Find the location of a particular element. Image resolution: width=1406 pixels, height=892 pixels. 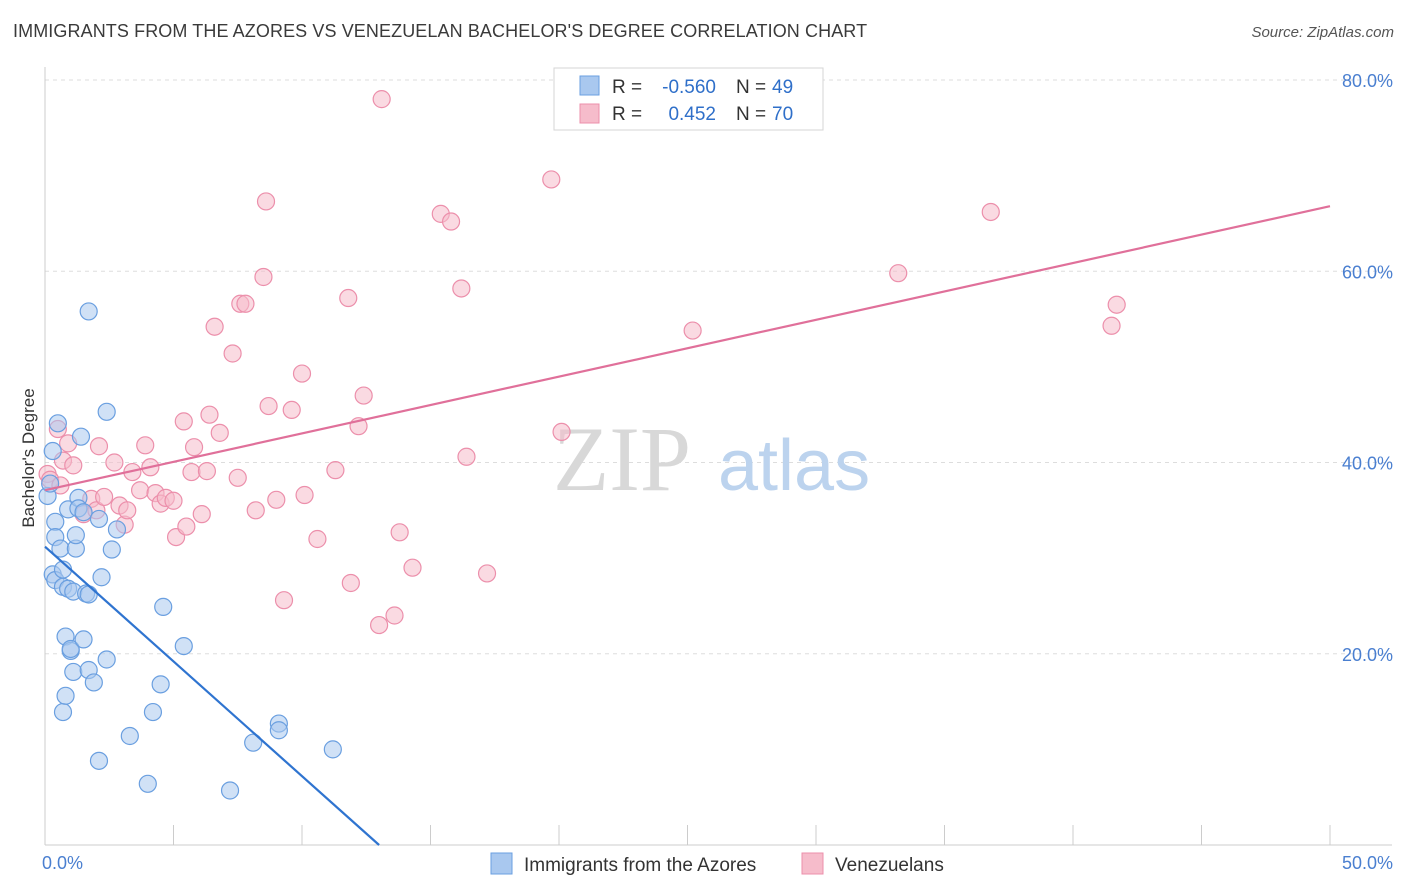

legend-swatch-venezuelans is located at coordinates (589, 113).